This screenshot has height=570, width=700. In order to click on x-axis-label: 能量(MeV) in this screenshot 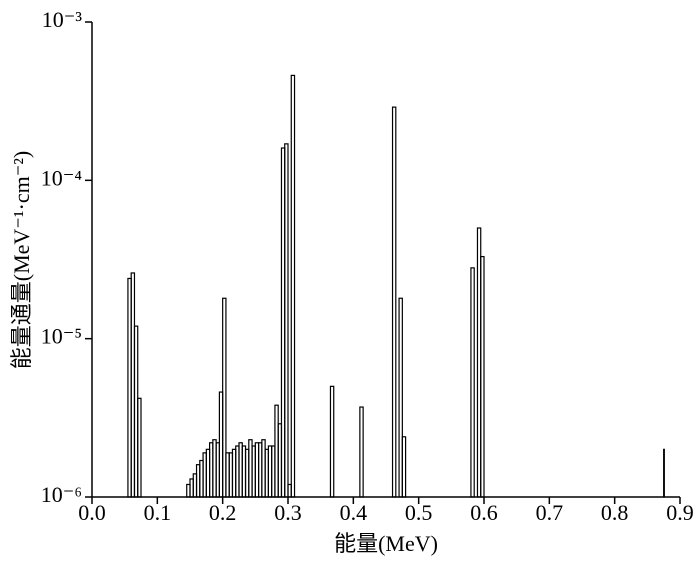, I will do `click(386, 543)`.